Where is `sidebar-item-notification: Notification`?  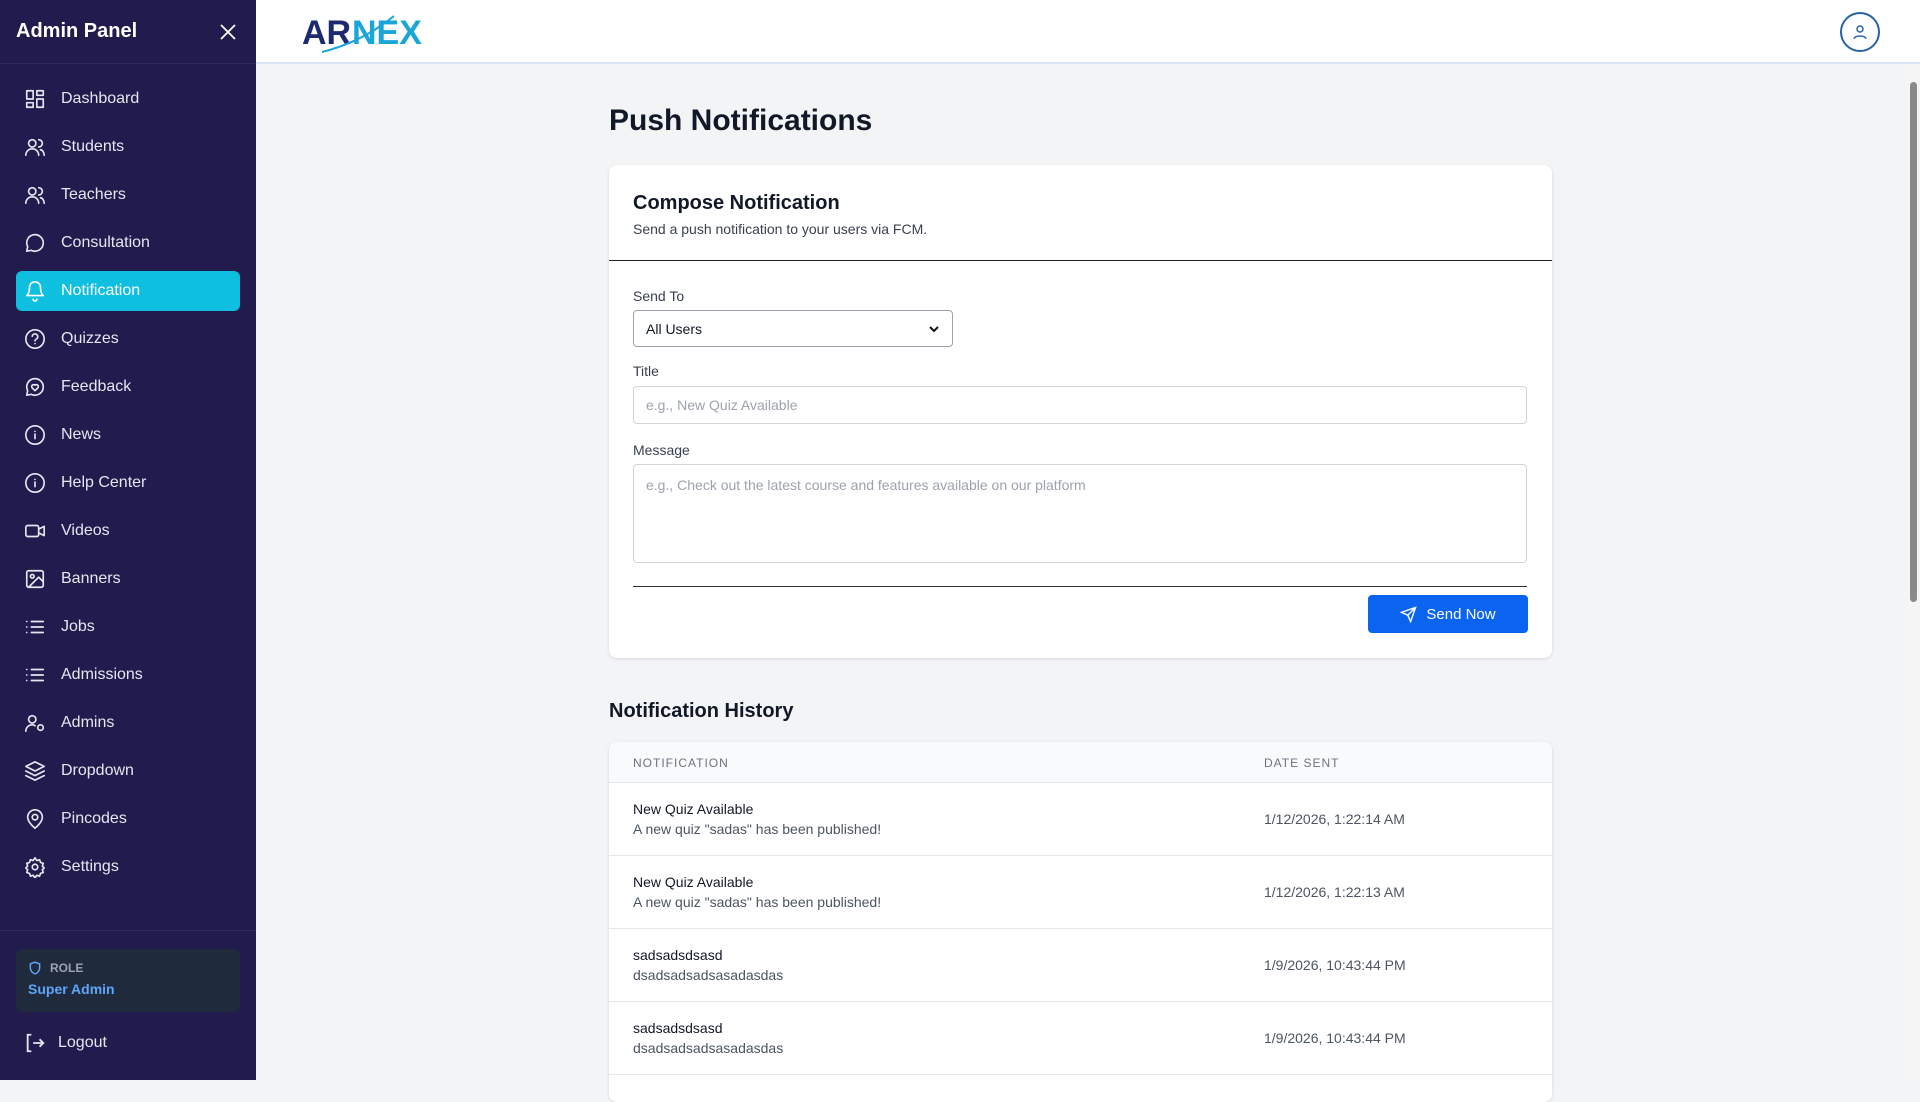 sidebar-item-notification: Notification is located at coordinates (128, 291).